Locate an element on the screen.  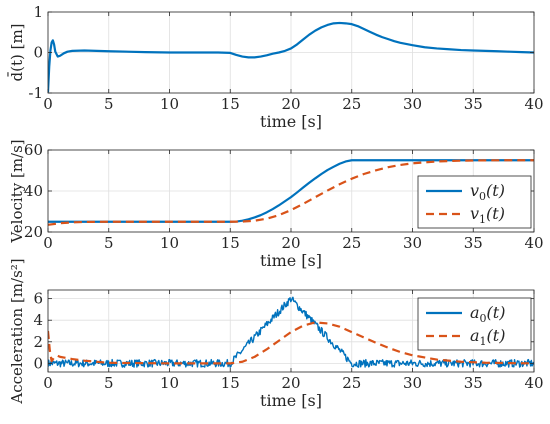
series-line-v0t is located at coordinates (291, 191).